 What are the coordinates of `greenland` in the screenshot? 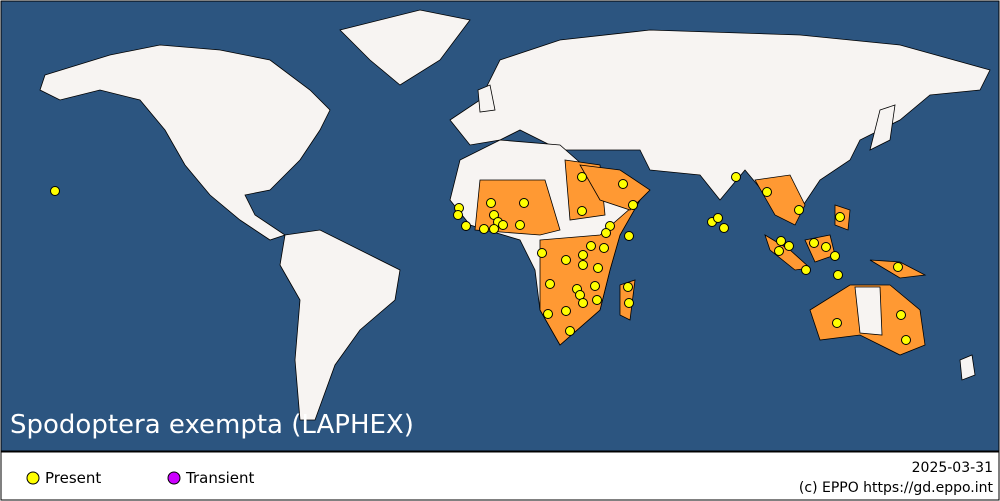 It's located at (405, 47).